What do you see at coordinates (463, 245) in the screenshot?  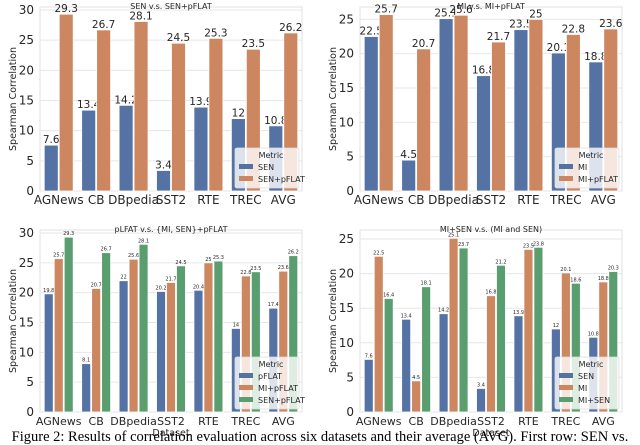 I see `bar-value-label: 23.7` at bounding box center [463, 245].